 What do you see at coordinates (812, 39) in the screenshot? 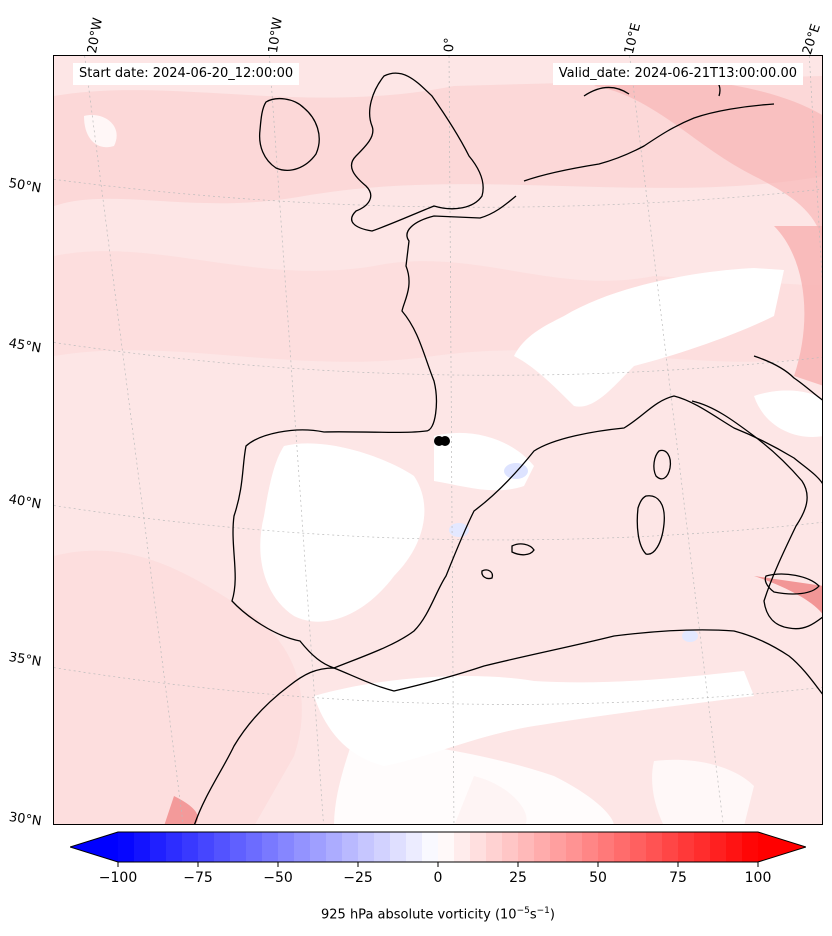
I see `lon-label-20e: 20°E` at bounding box center [812, 39].